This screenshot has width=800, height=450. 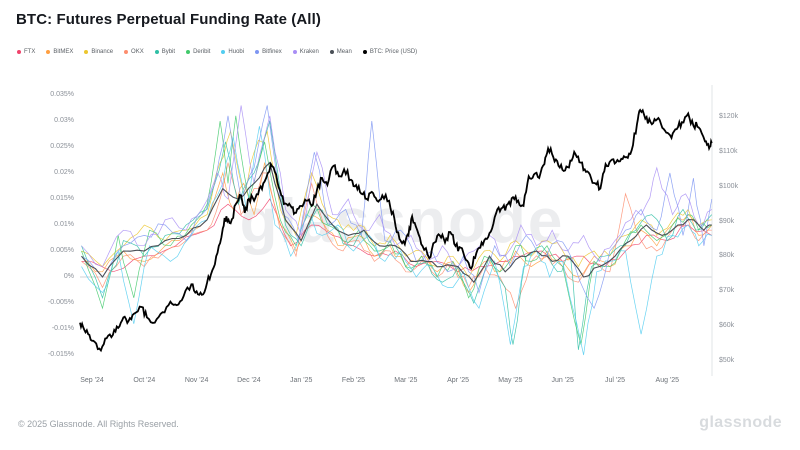 I want to click on y-left-tick: 0%, so click(x=68, y=276).